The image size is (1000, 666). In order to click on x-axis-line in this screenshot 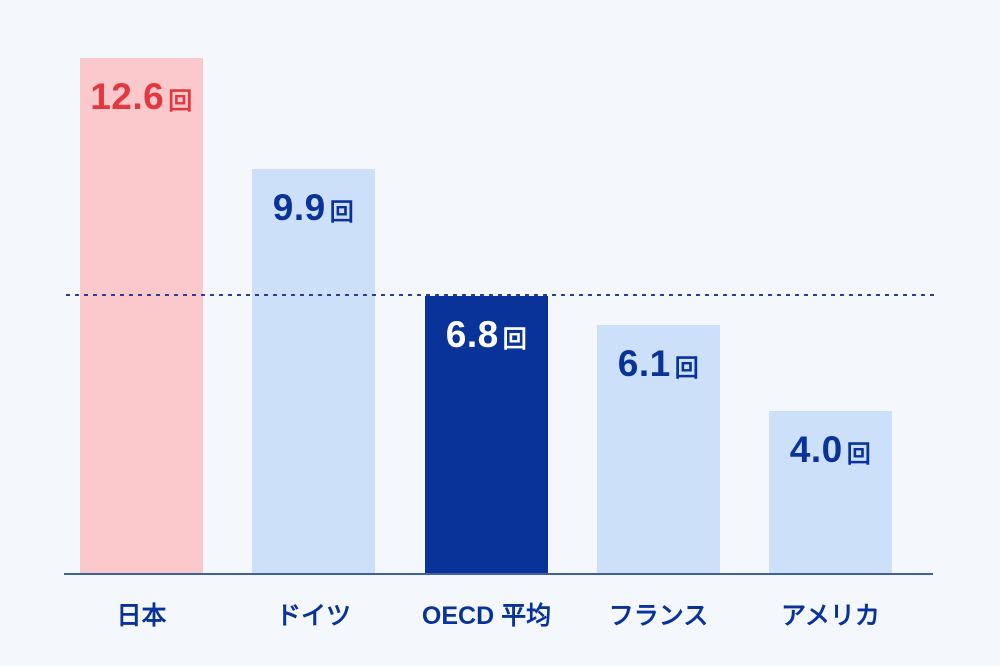, I will do `click(498, 574)`.